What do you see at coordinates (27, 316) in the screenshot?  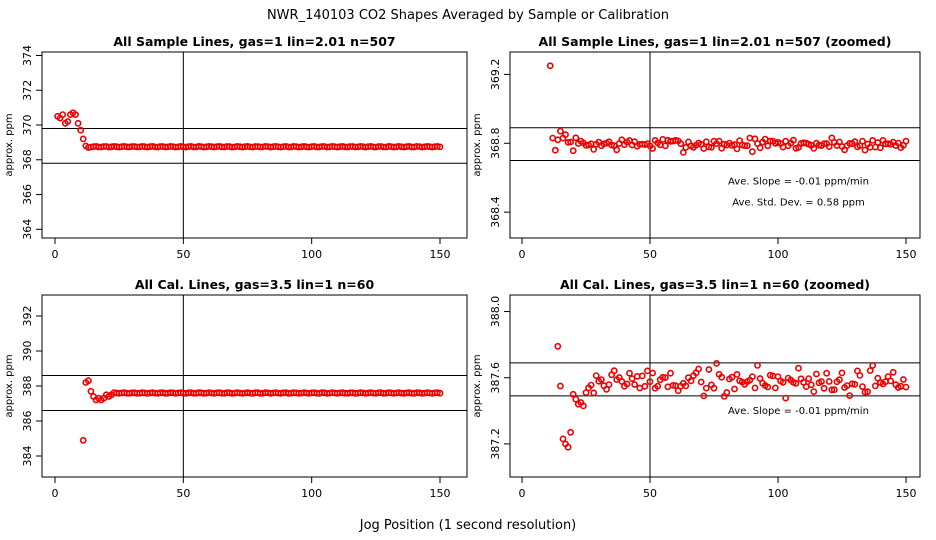 I see `y-tick-label: 392` at bounding box center [27, 316].